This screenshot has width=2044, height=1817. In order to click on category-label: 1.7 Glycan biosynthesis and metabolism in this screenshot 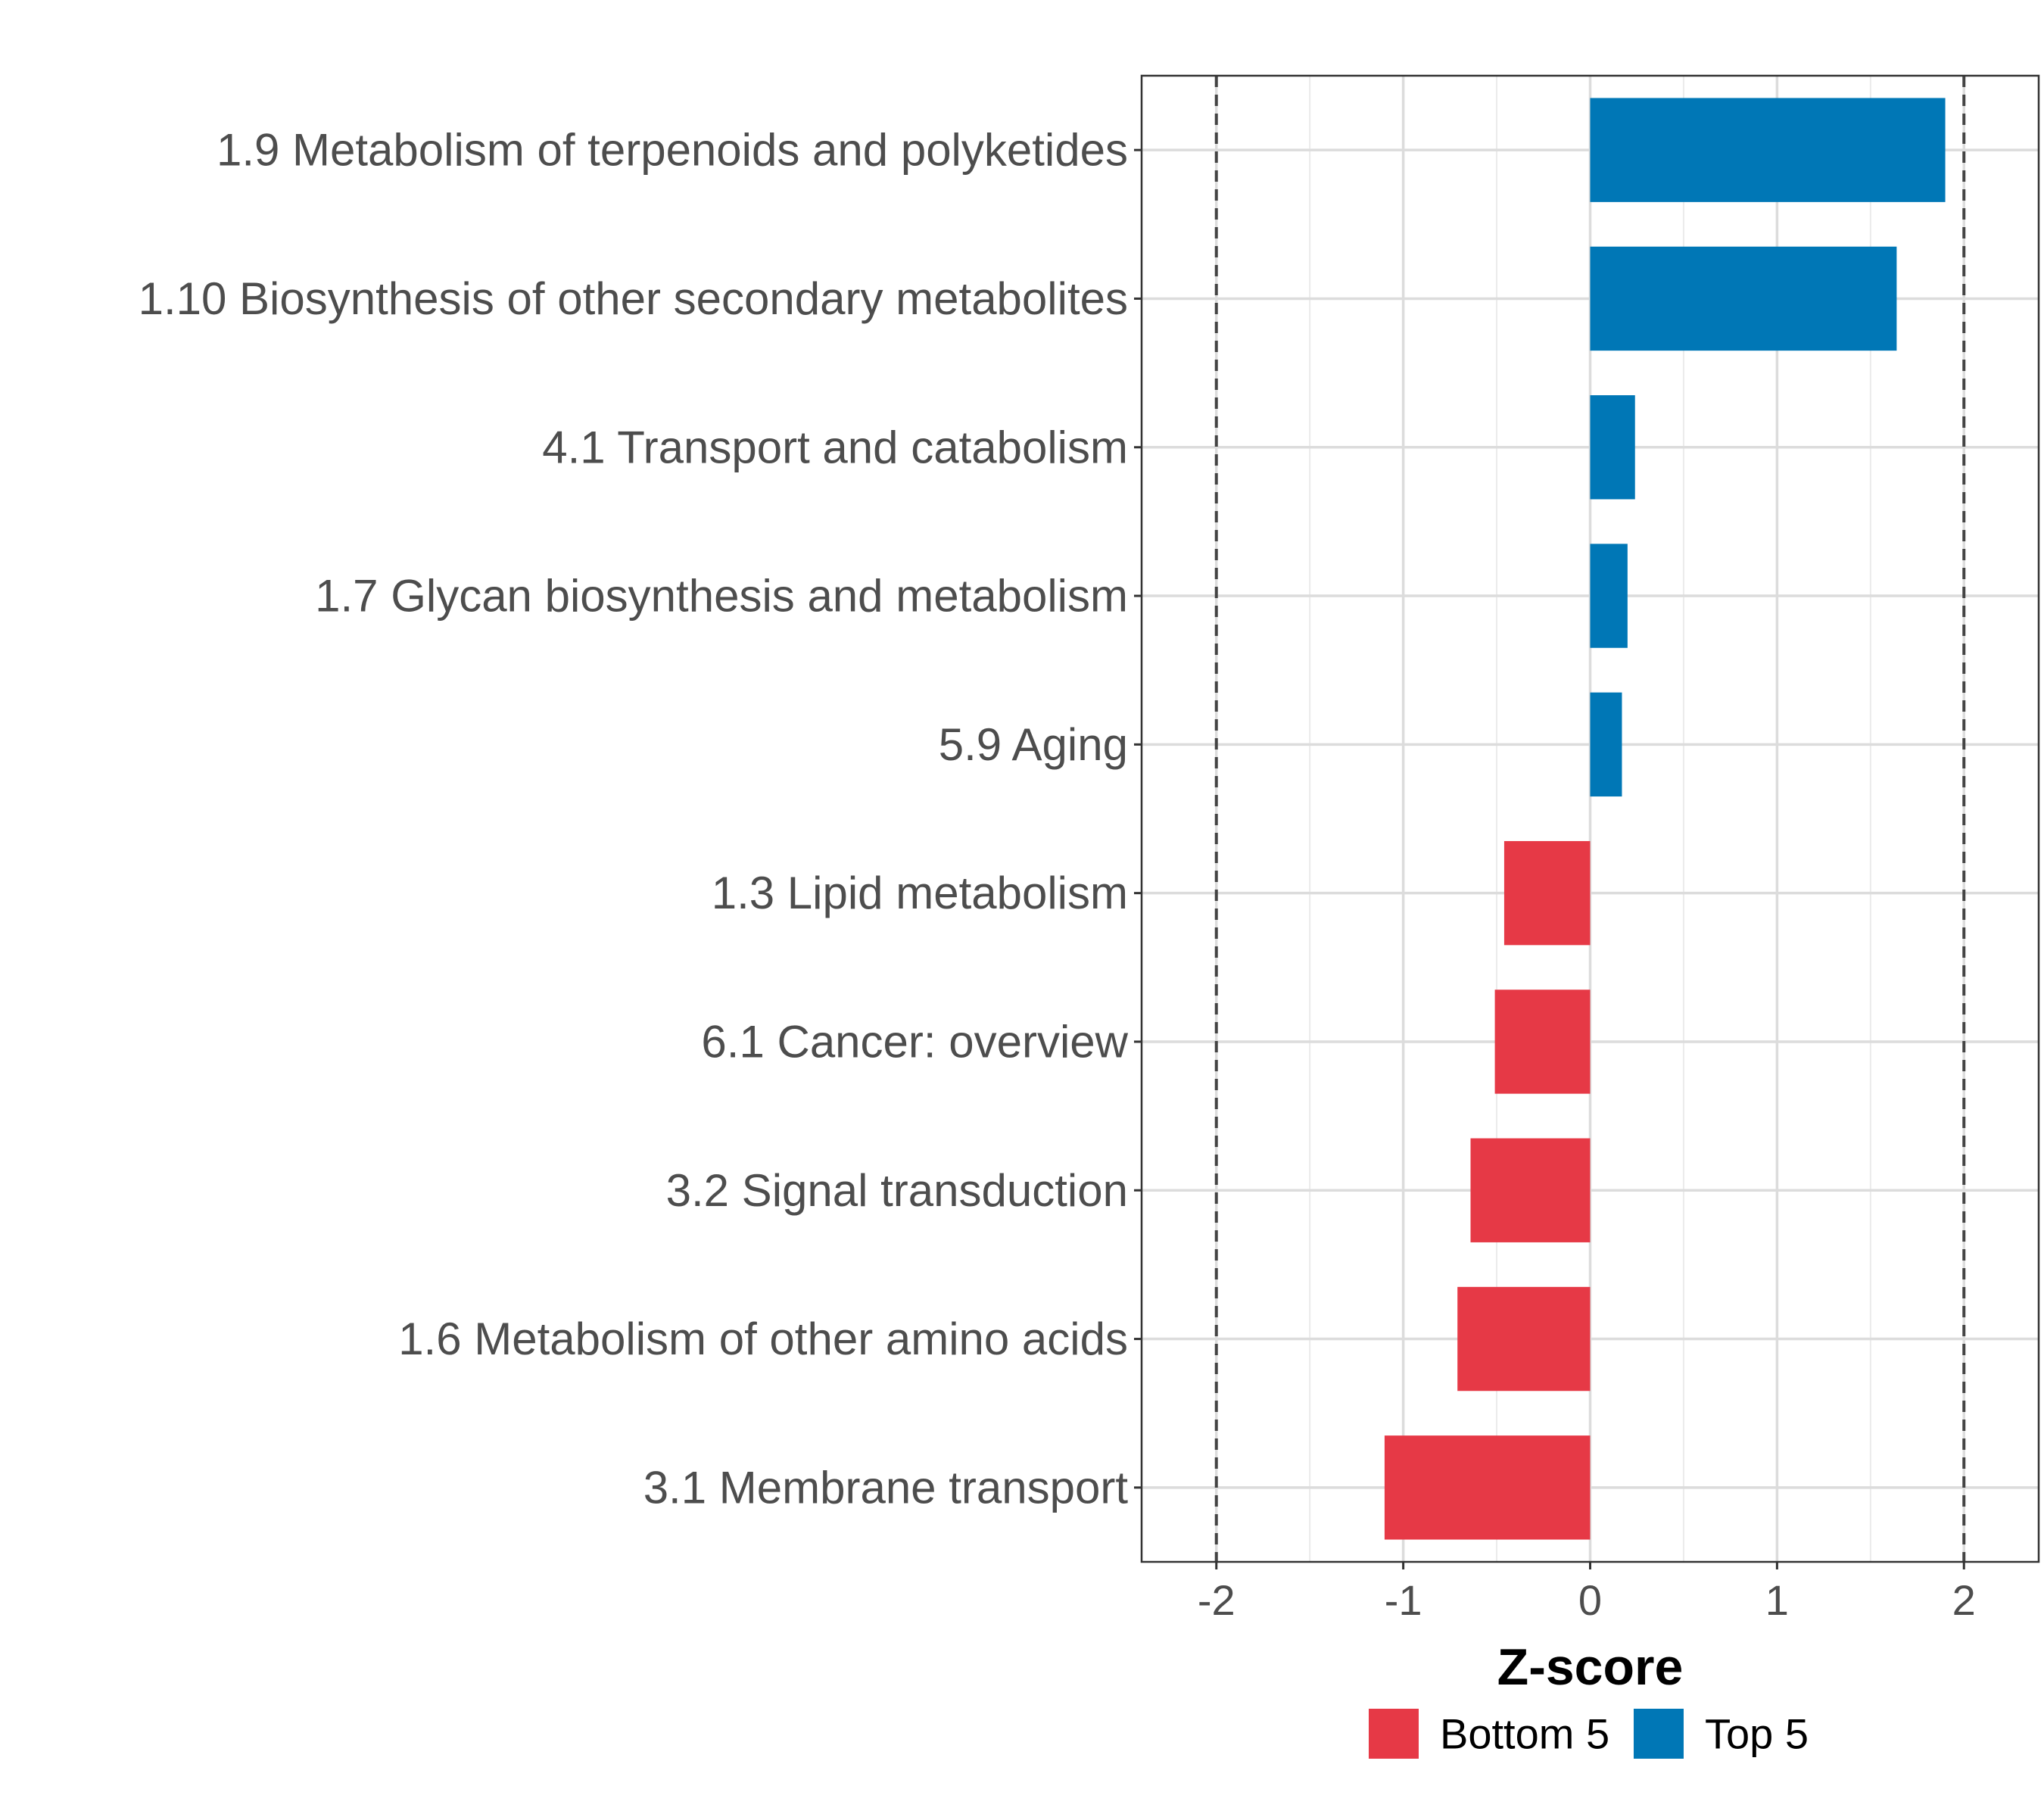, I will do `click(721, 596)`.